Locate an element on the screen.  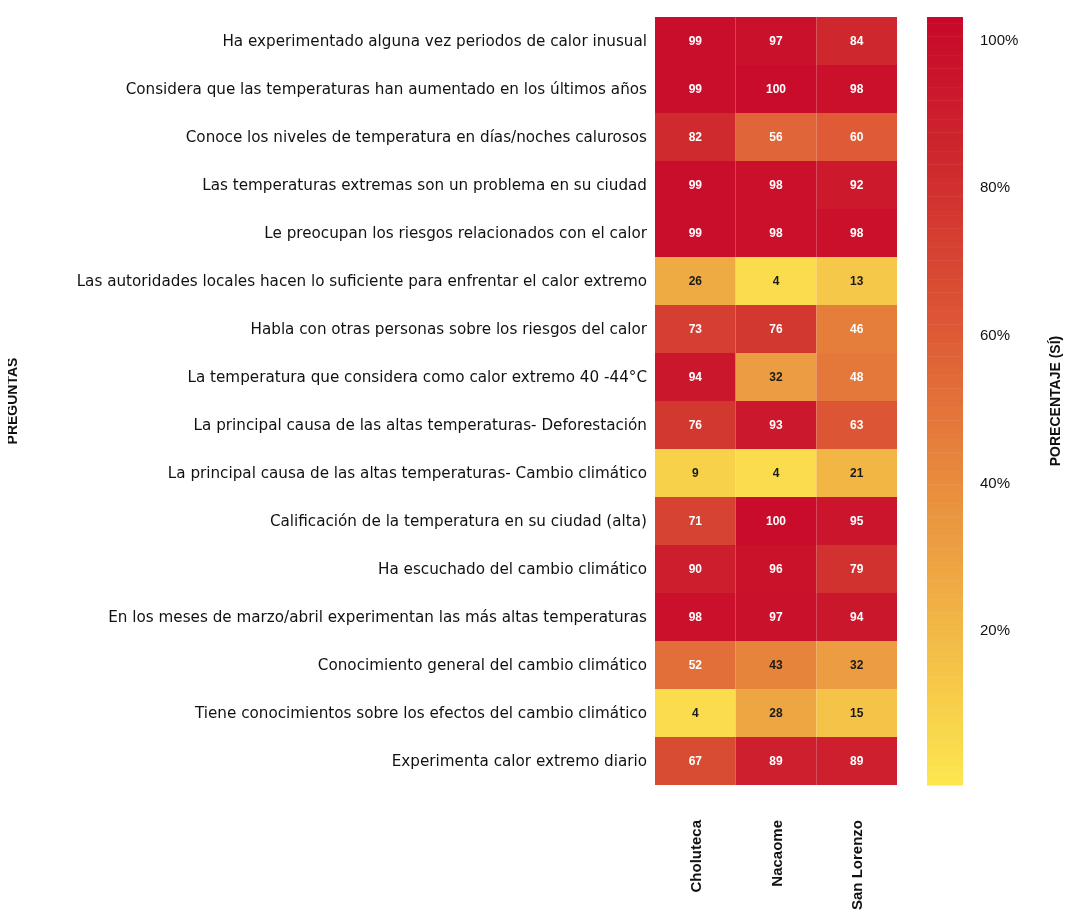
x-tick-label: San Lorenzo is located at coordinates (857, 865).